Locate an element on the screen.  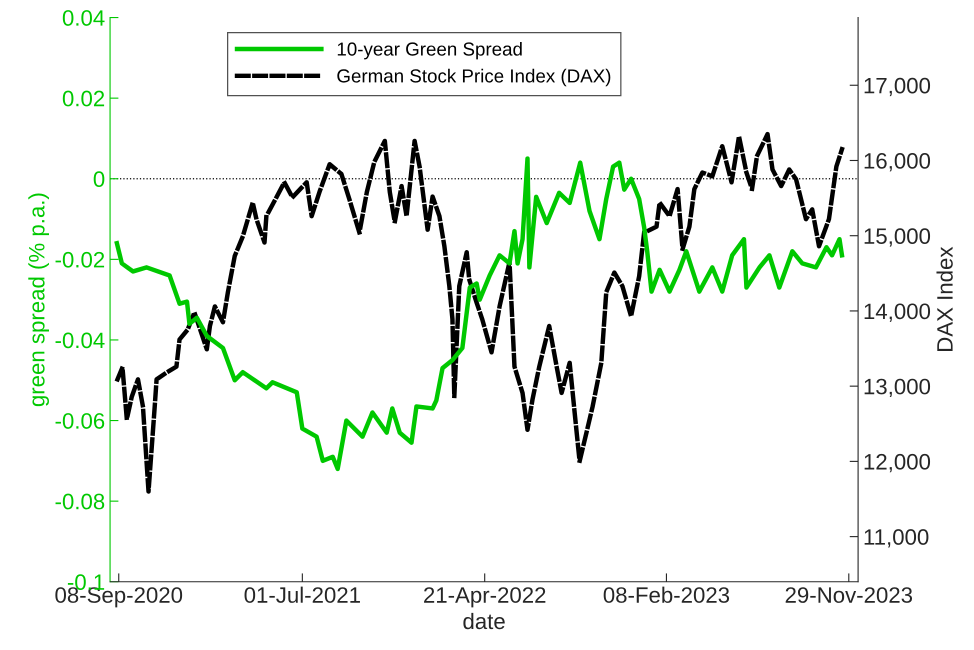
y2-tick-label: 16,000 is located at coordinates (897, 162).